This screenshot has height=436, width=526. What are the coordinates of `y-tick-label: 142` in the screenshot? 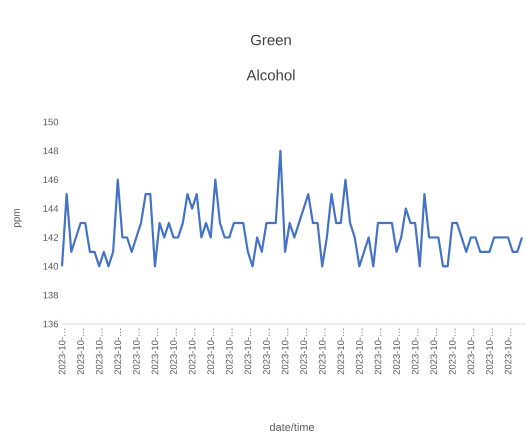 It's located at (50, 237).